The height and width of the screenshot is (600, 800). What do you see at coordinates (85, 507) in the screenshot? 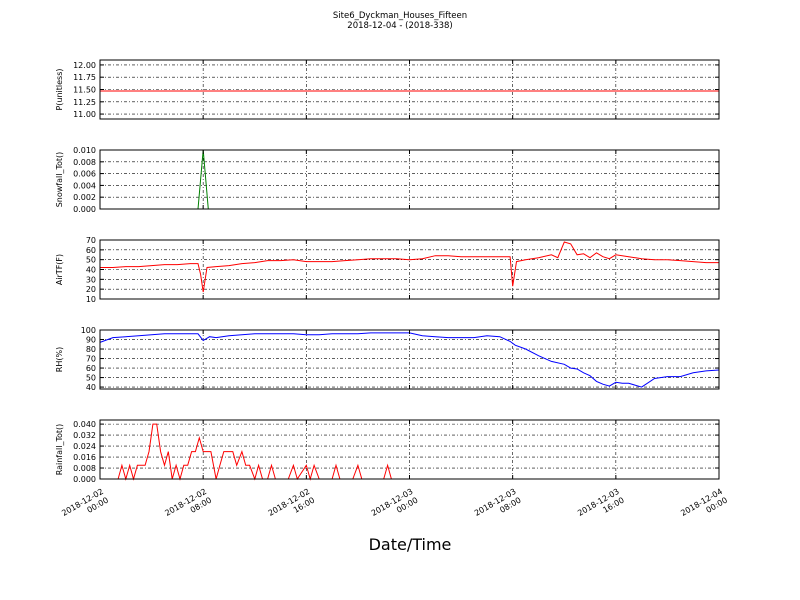
I see `x-tick-label: 2018-12-0200:00` at bounding box center [85, 507].